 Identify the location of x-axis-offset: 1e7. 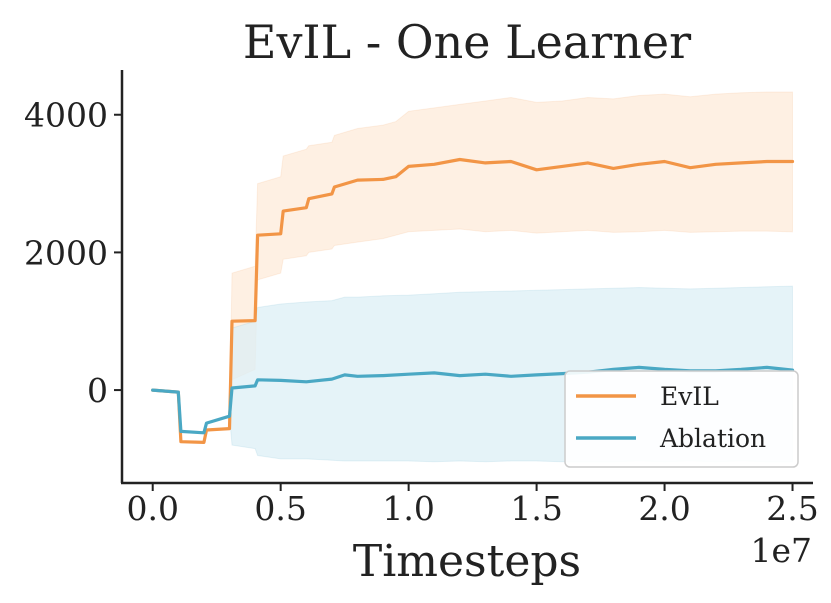
(781, 550).